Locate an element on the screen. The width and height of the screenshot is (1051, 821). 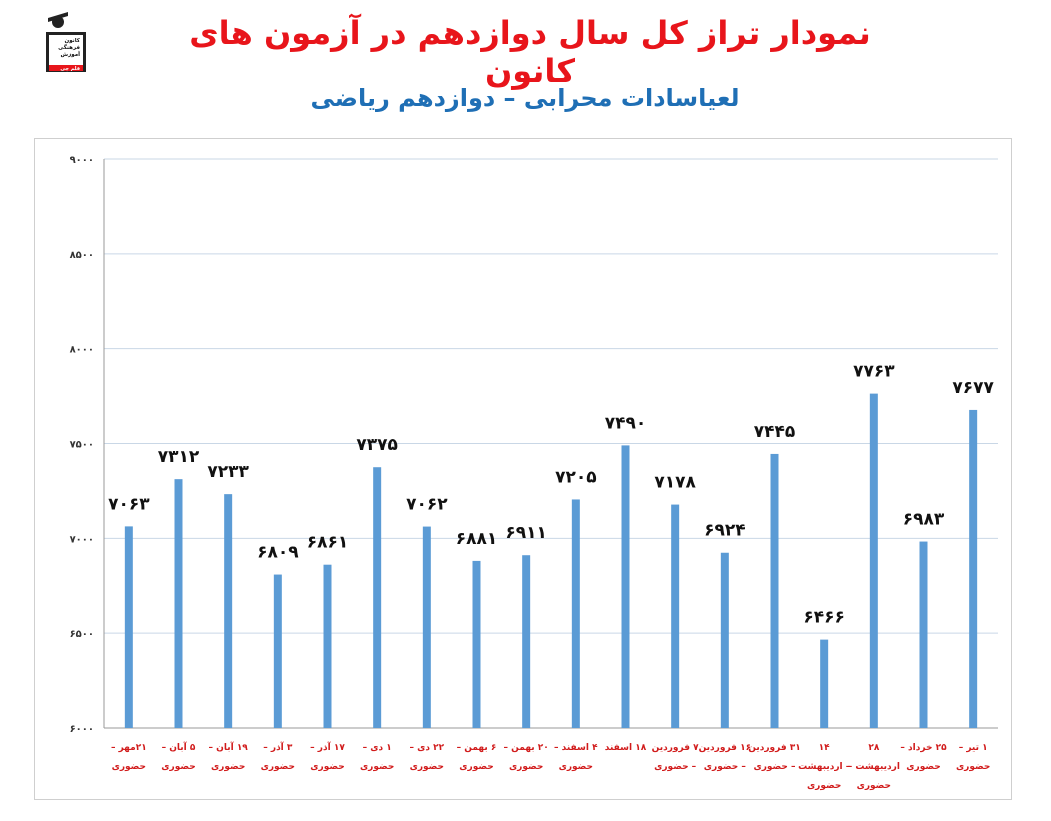
y-tick-label: ۶۰۰۰ is located at coordinates (82, 729).